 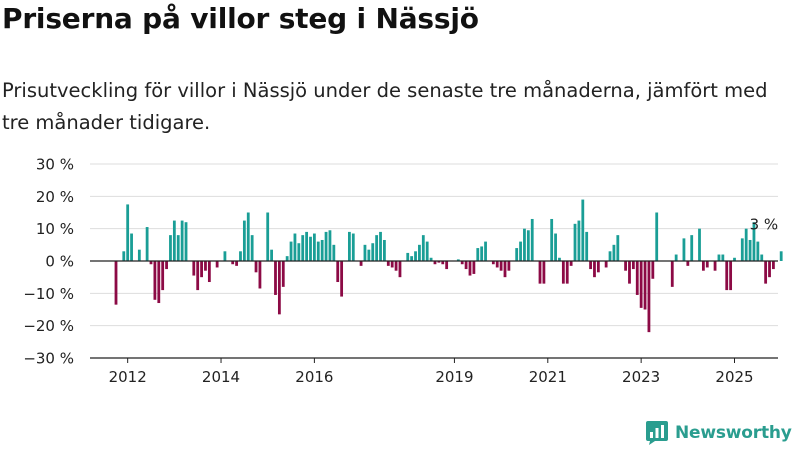 What do you see at coordinates (314, 377) in the screenshot?
I see `x-tick-label: 2016` at bounding box center [314, 377].